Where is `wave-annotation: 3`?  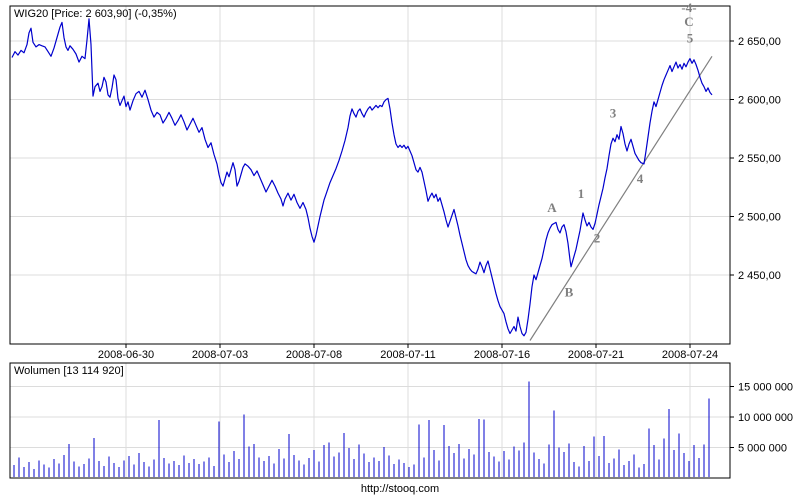
wave-annotation: 3 is located at coordinates (613, 112).